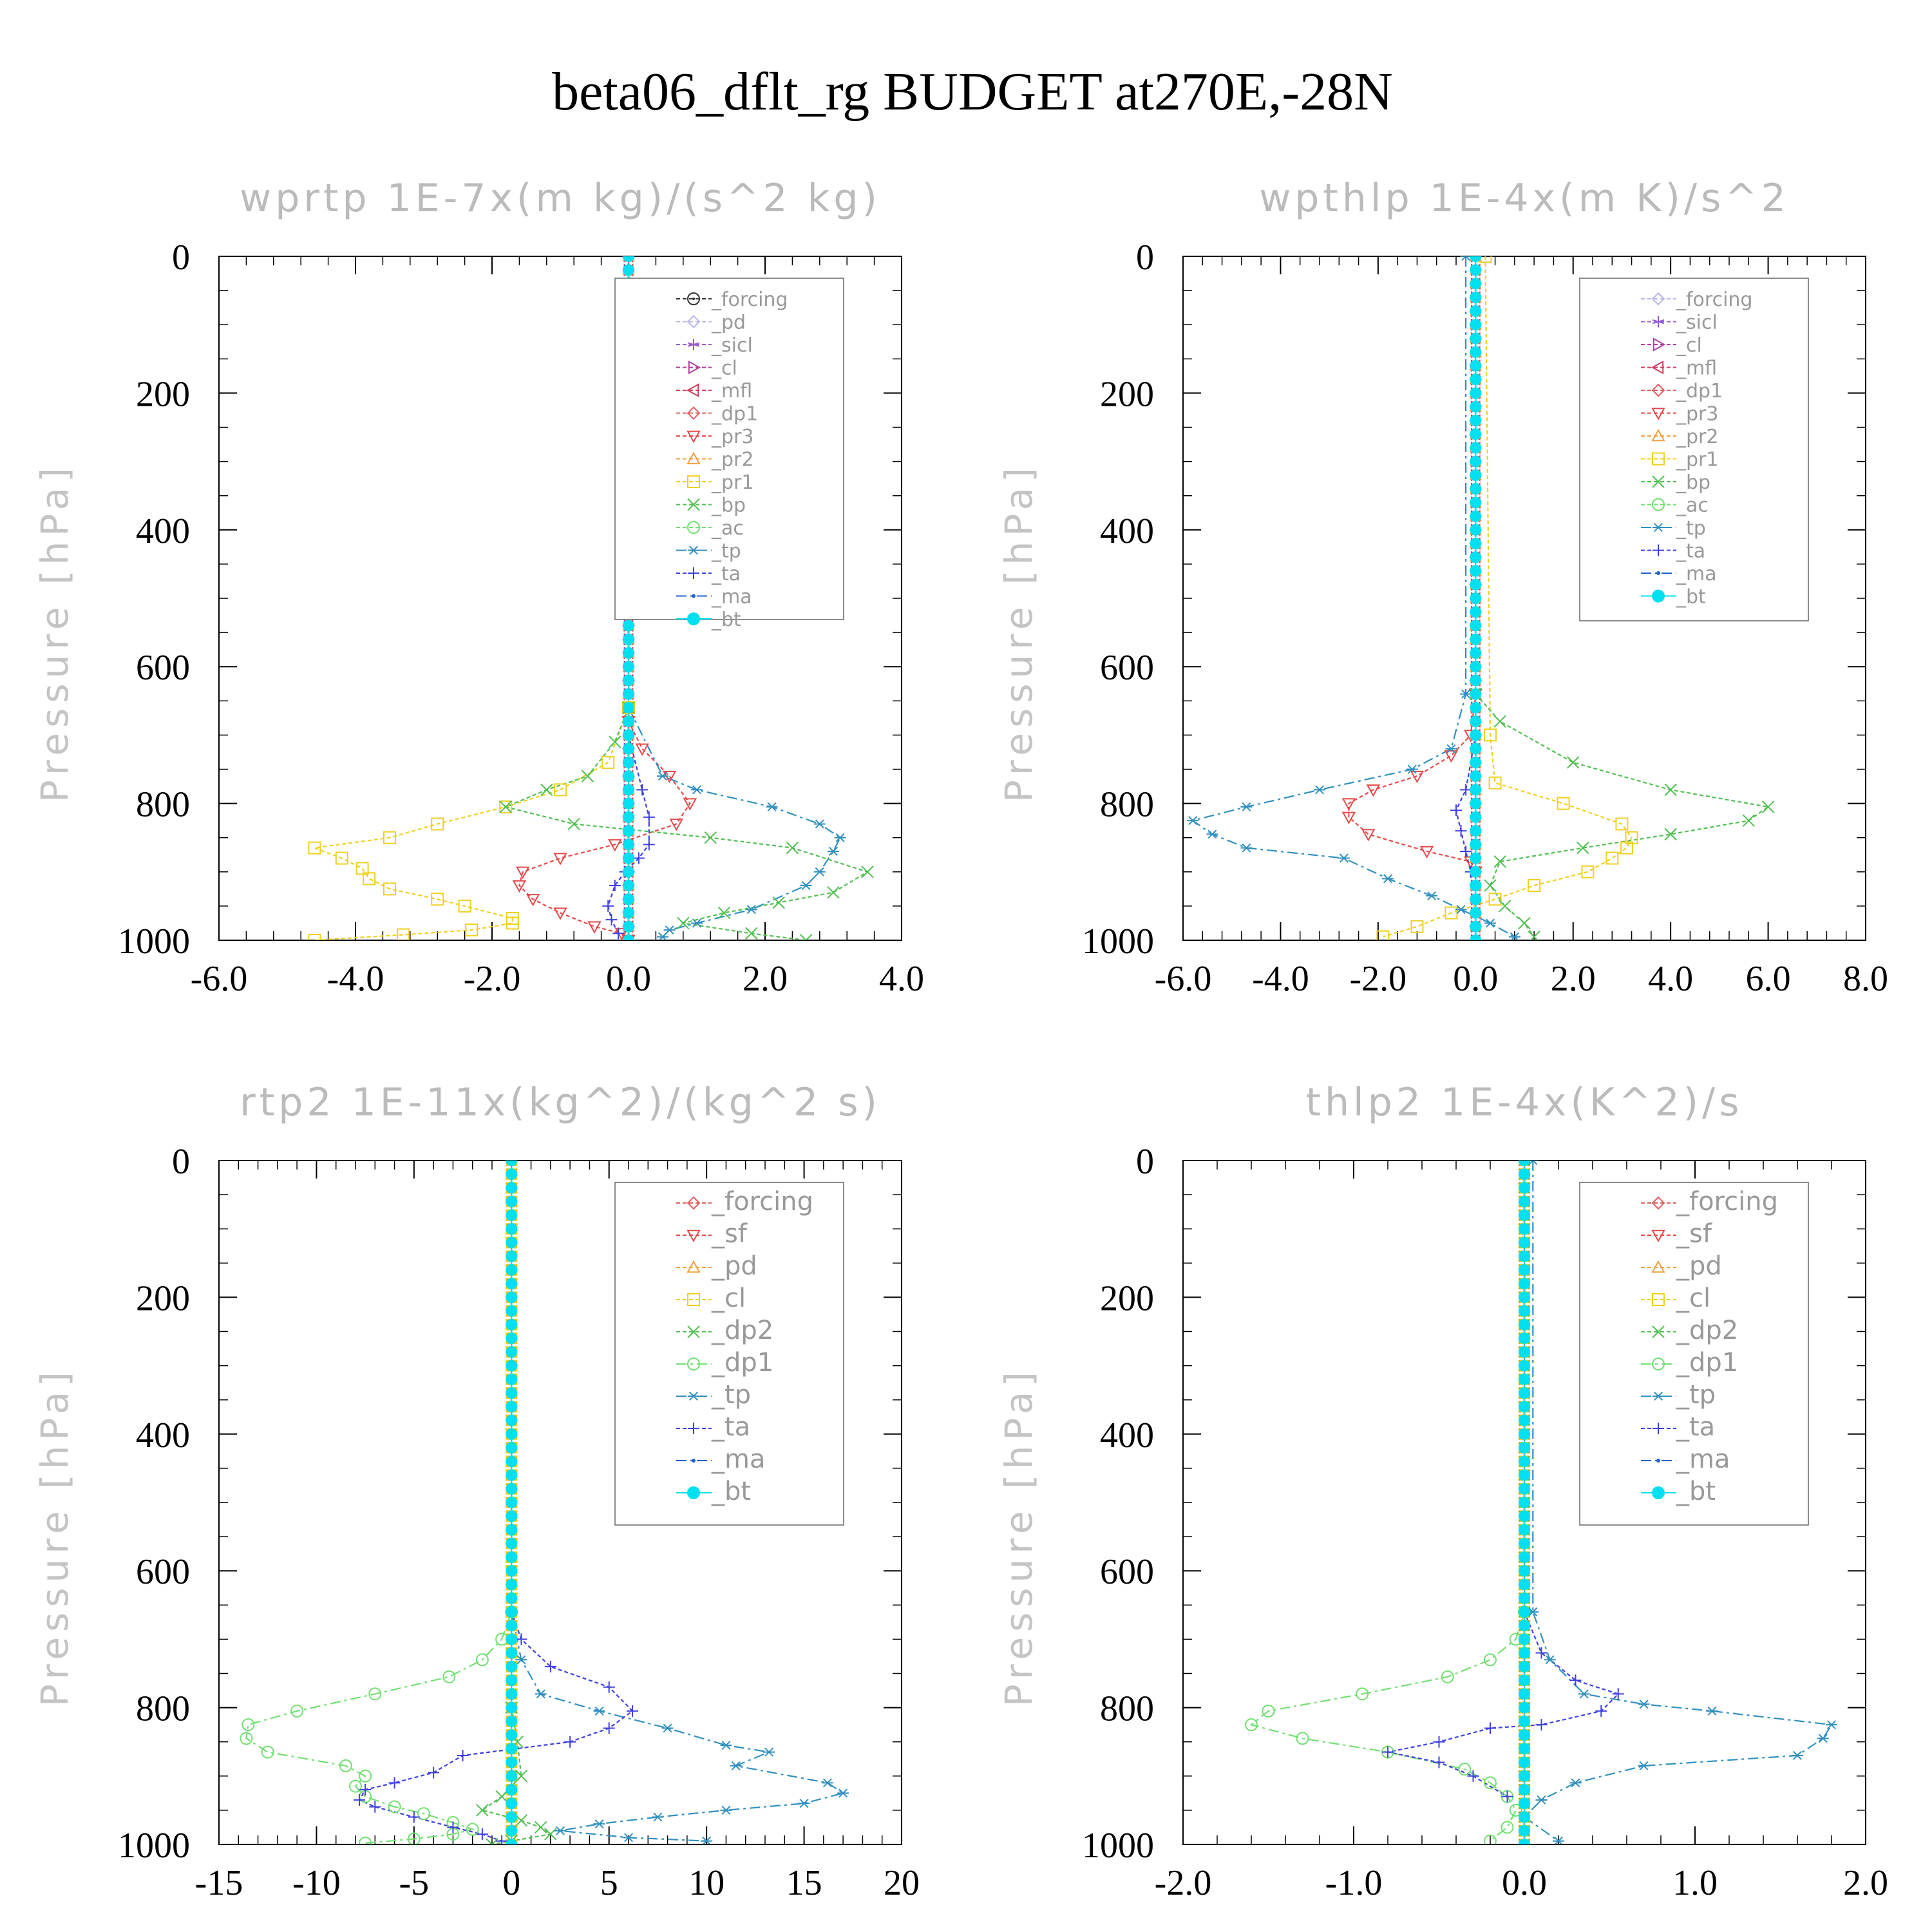 The image size is (1932, 1932). What do you see at coordinates (1865, 979) in the screenshot?
I see `x-tick-label: 8.0` at bounding box center [1865, 979].